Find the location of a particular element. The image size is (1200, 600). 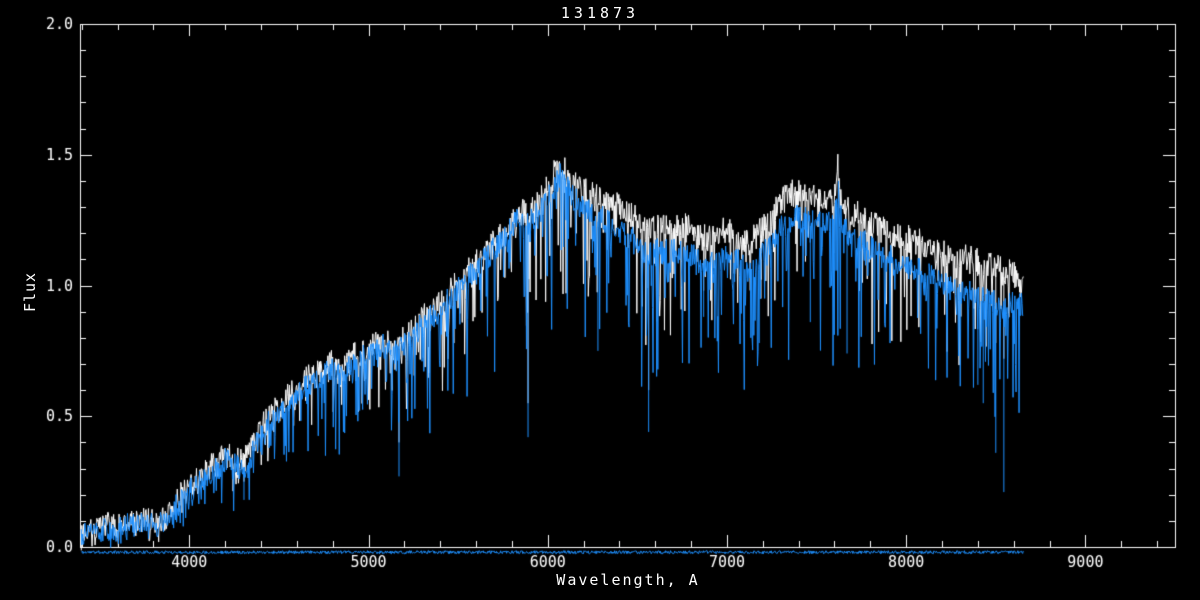

chart-title: 131873 is located at coordinates (600, 13).